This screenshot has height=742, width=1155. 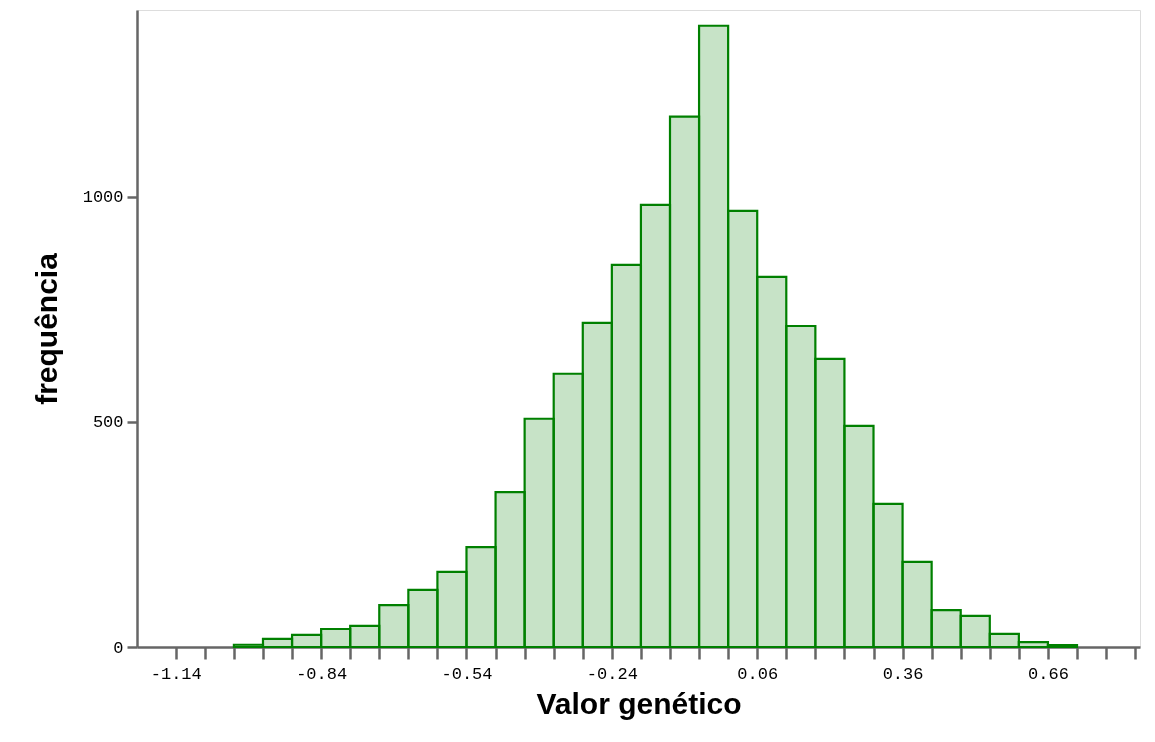 What do you see at coordinates (46, 328) in the screenshot?
I see `y-axis-title: frequência` at bounding box center [46, 328].